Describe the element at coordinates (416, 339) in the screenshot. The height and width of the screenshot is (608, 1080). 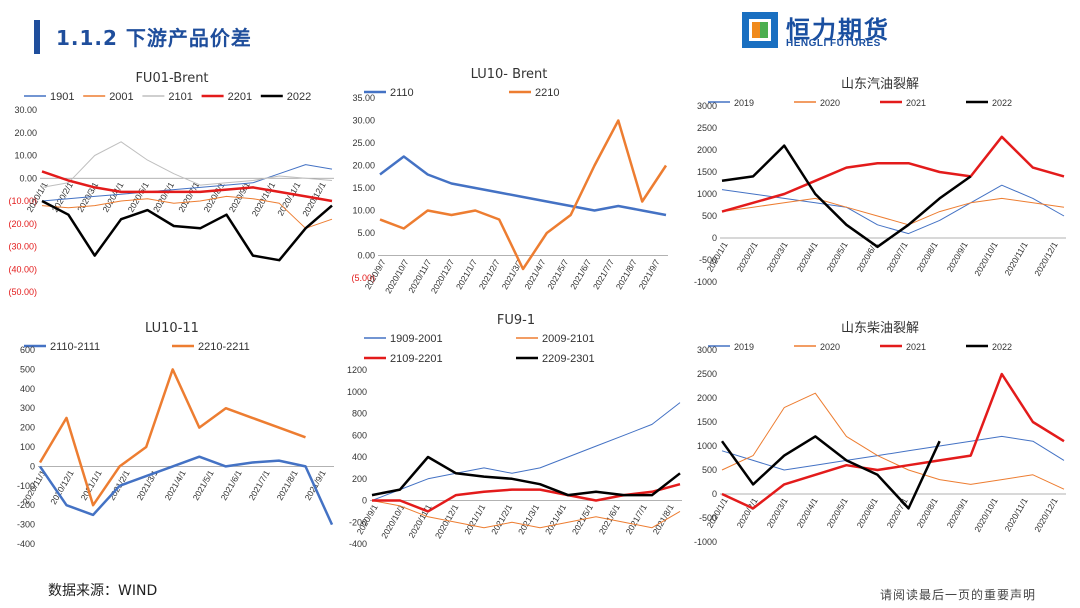
I see `legend-label: 1909-2001` at that location.